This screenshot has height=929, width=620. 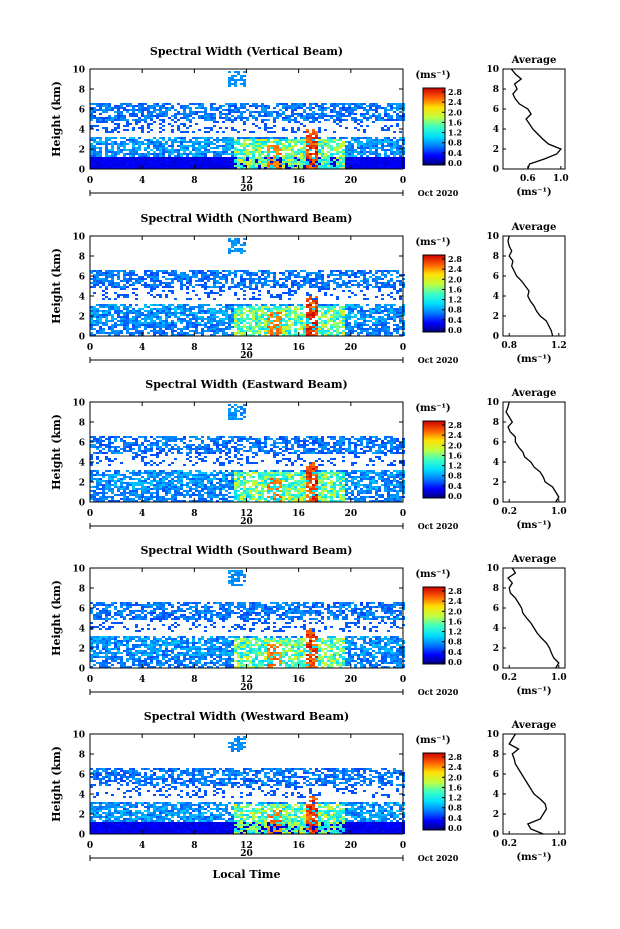 What do you see at coordinates (496, 90) in the screenshot?
I see `profile-y-tick-label: 8` at bounding box center [496, 90].